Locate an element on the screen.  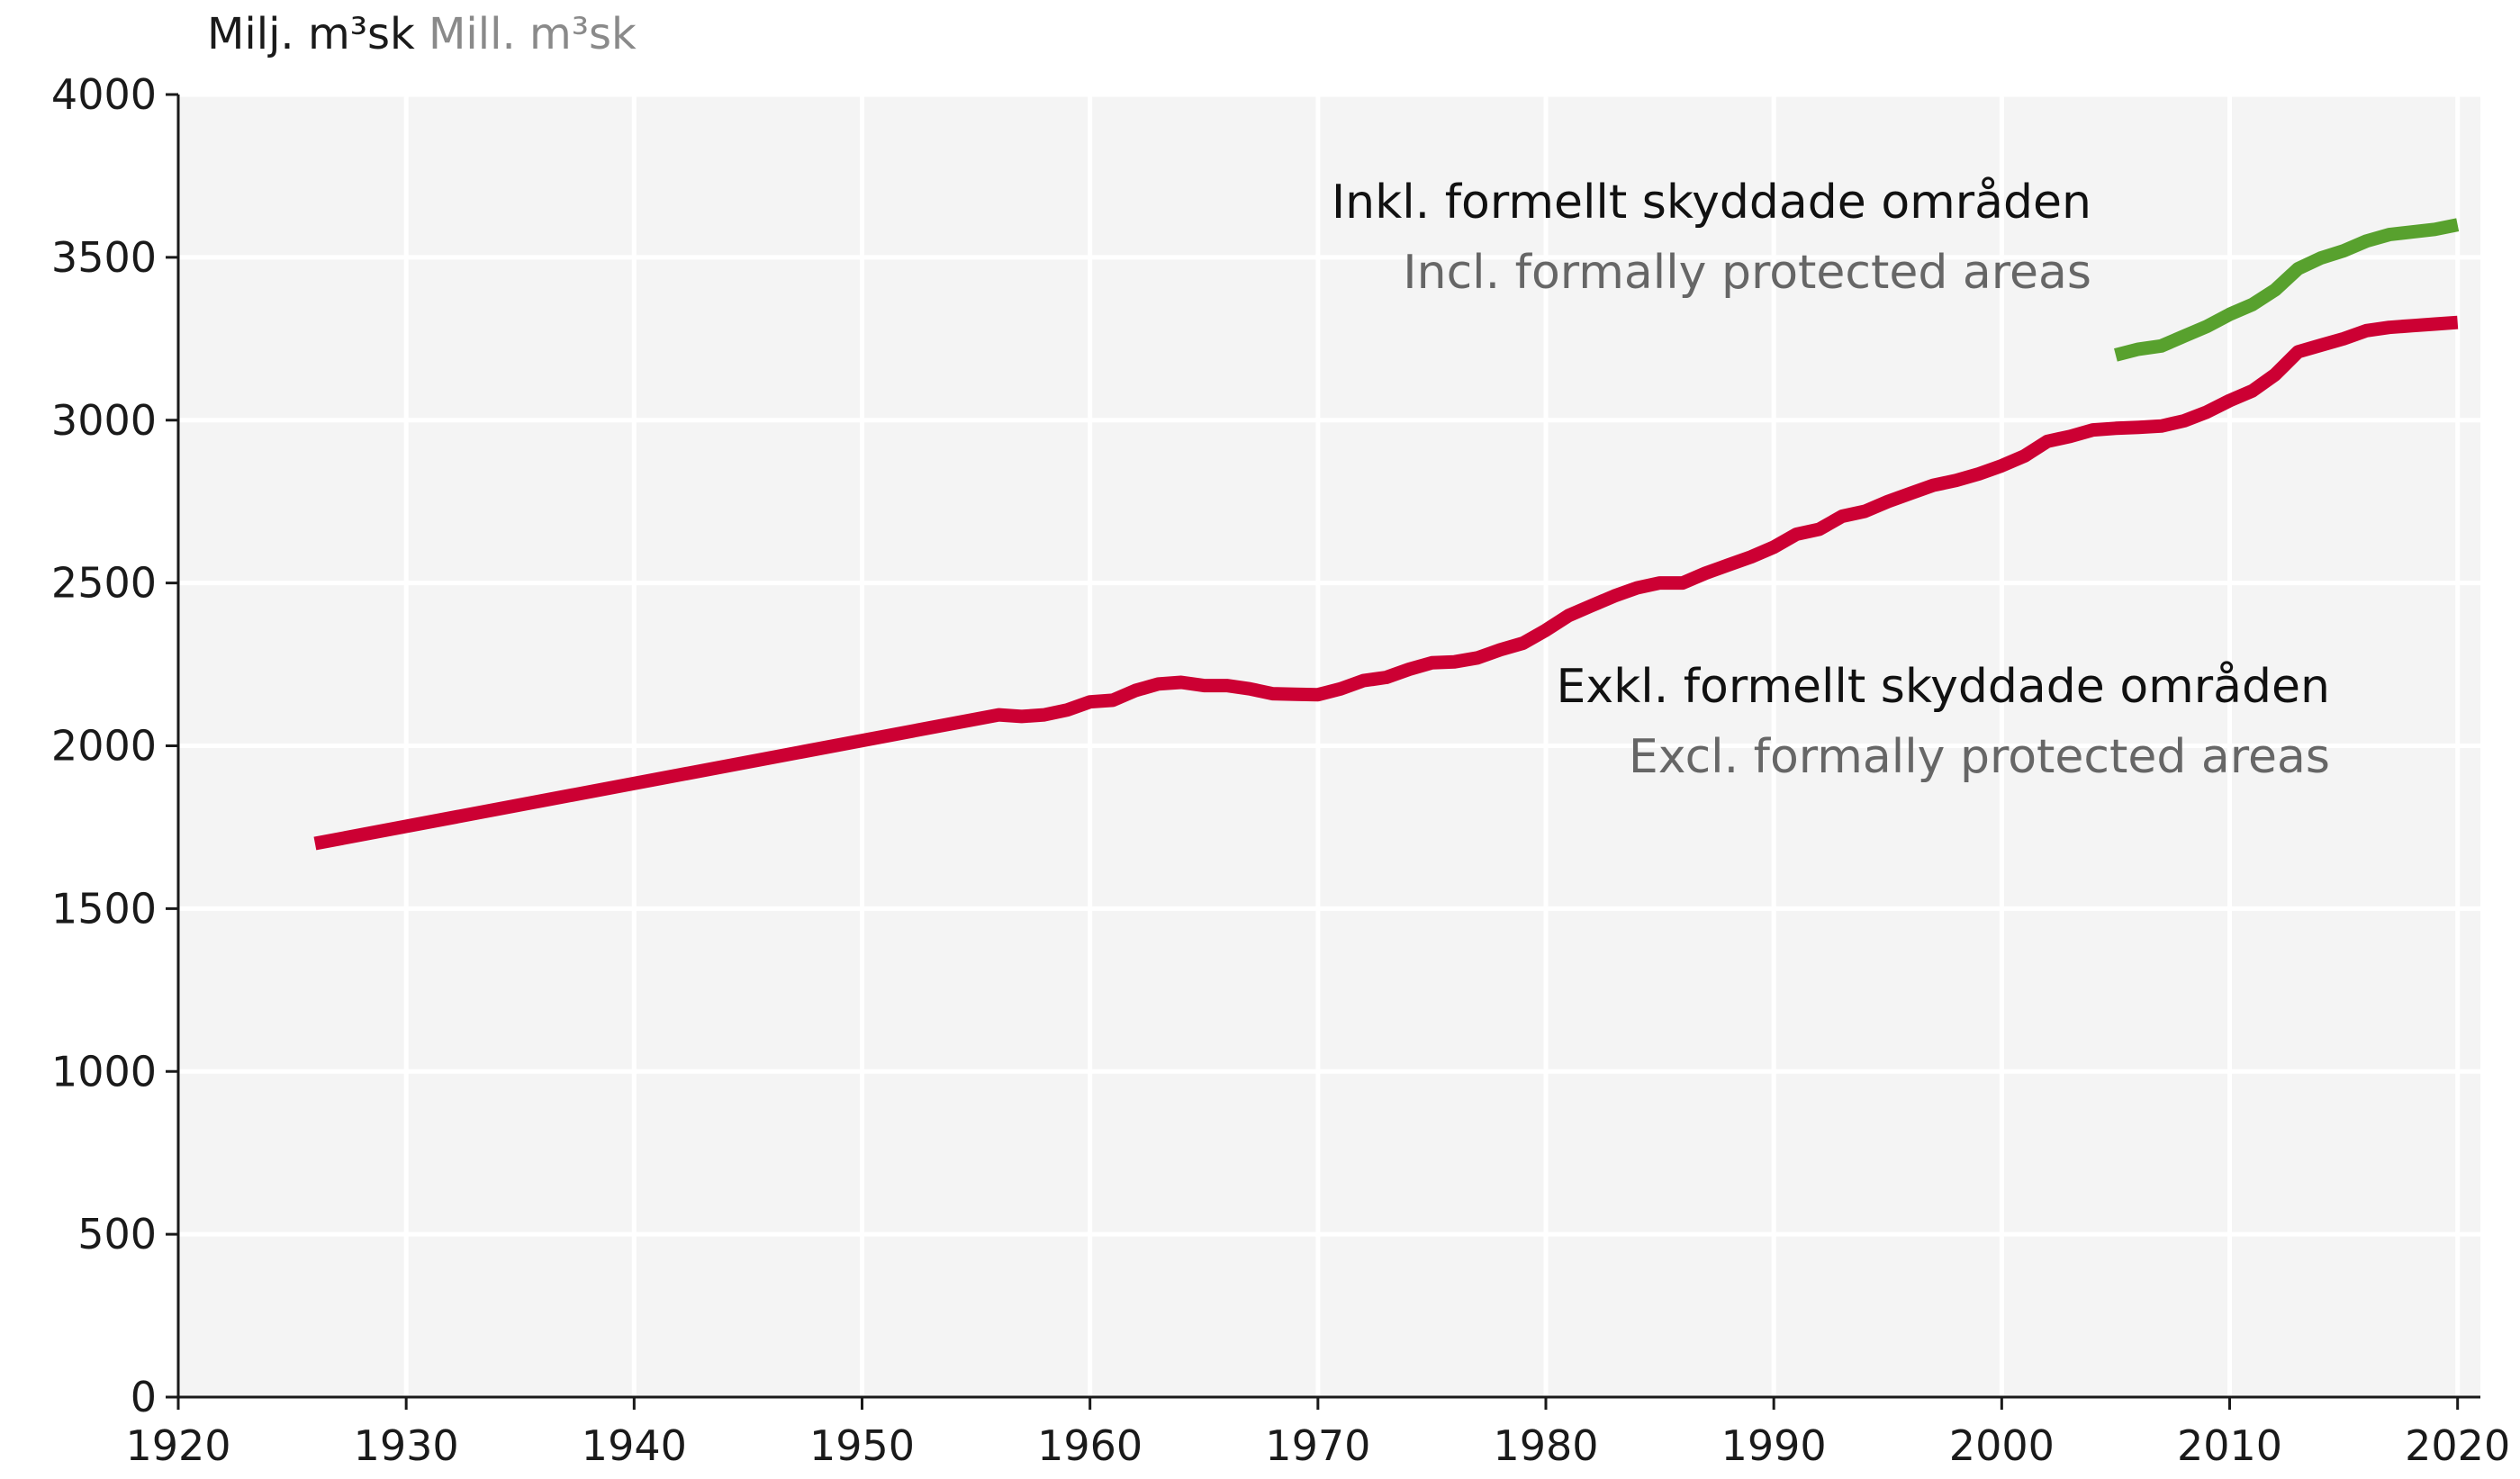
y-tick-label: 2000 is located at coordinates (104, 746).